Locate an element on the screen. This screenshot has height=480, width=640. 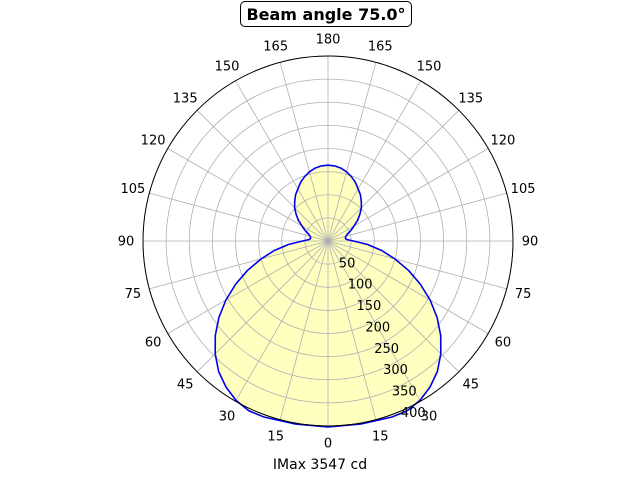
chart-title: Beam angle 75.0° is located at coordinates (326, 14).